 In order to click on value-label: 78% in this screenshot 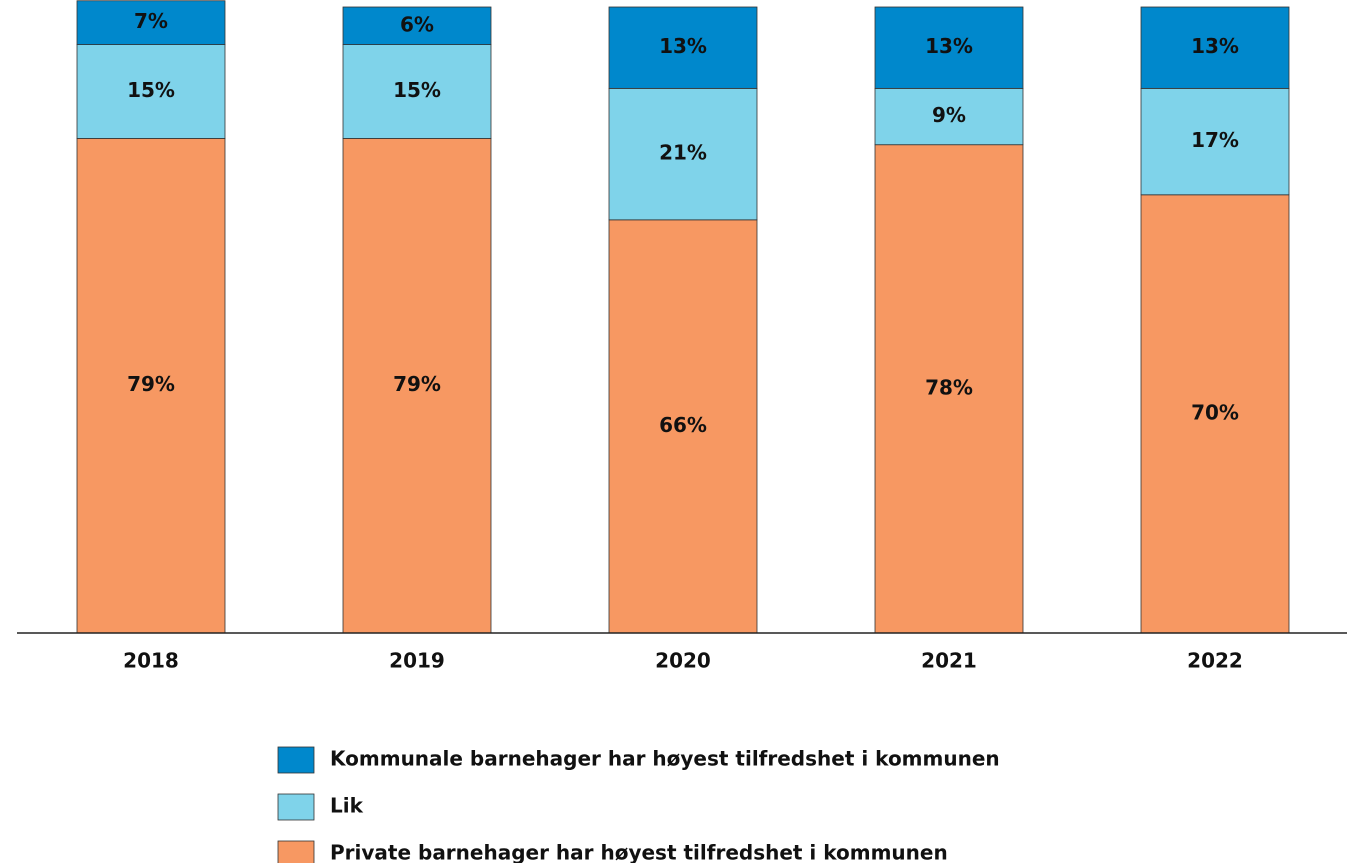, I will do `click(949, 387)`.